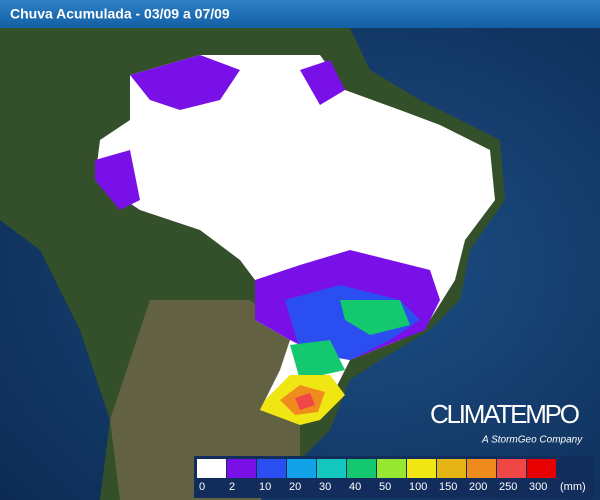  Describe the element at coordinates (232, 487) in the screenshot. I see `legend-label: 2` at that location.